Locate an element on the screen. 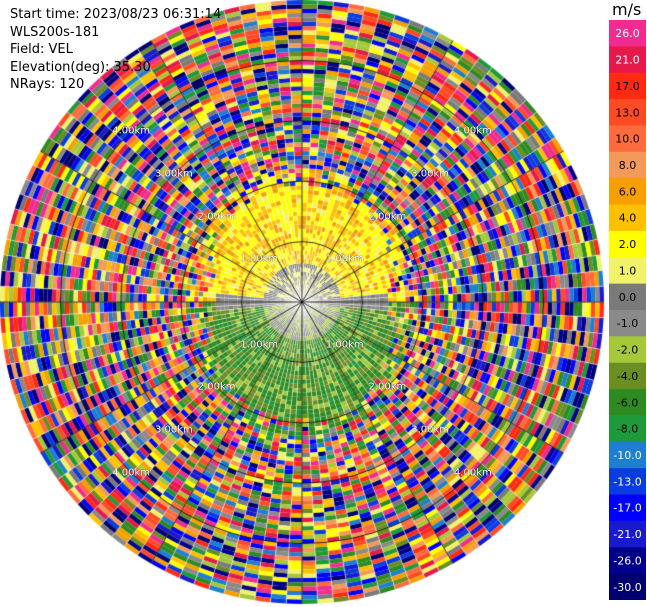 This screenshot has height=607, width=647. colorbar-tick-label: 0.0 is located at coordinates (628, 297).